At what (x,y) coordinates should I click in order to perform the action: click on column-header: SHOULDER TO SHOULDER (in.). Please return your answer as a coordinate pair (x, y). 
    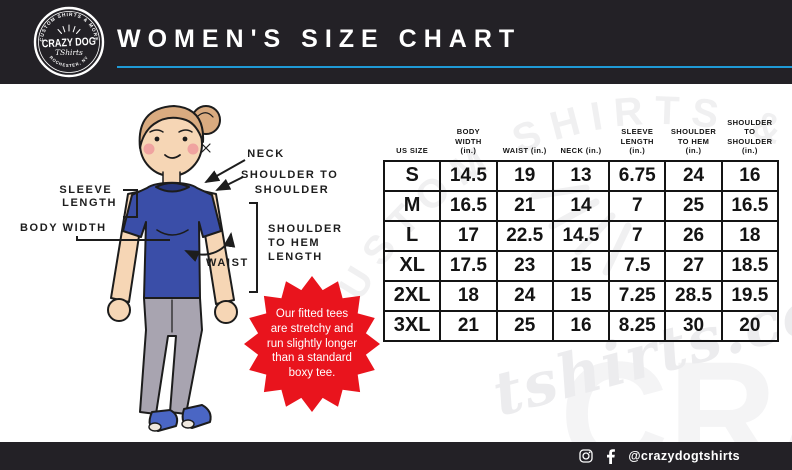
    Looking at the image, I should click on (750, 137).